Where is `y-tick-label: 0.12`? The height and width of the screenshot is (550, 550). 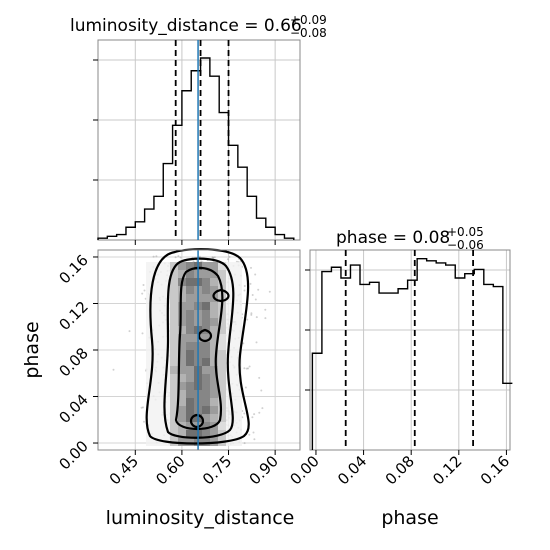 y-tick-label: 0.12 is located at coordinates (73, 316).